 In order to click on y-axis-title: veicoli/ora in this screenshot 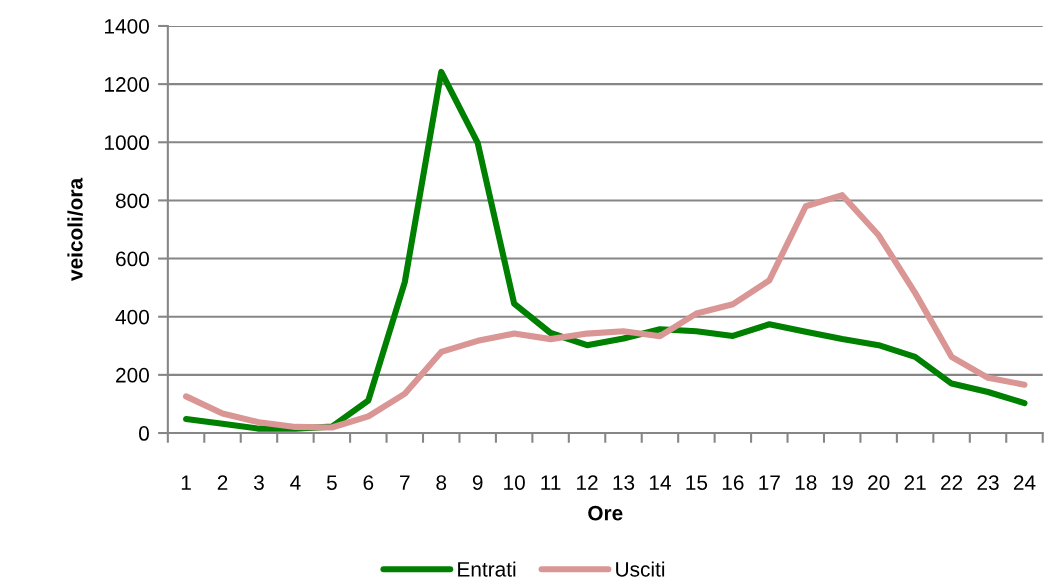, I will do `click(75, 229)`.